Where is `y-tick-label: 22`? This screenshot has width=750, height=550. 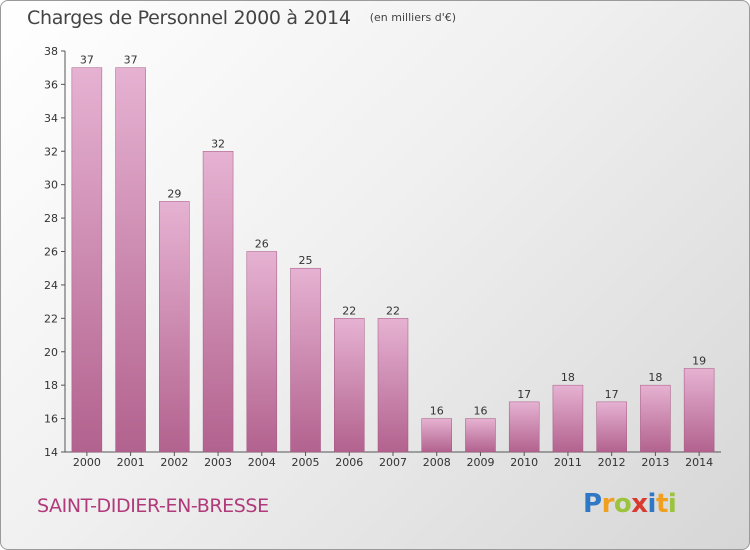
y-tick-label: 22 is located at coordinates (51, 318).